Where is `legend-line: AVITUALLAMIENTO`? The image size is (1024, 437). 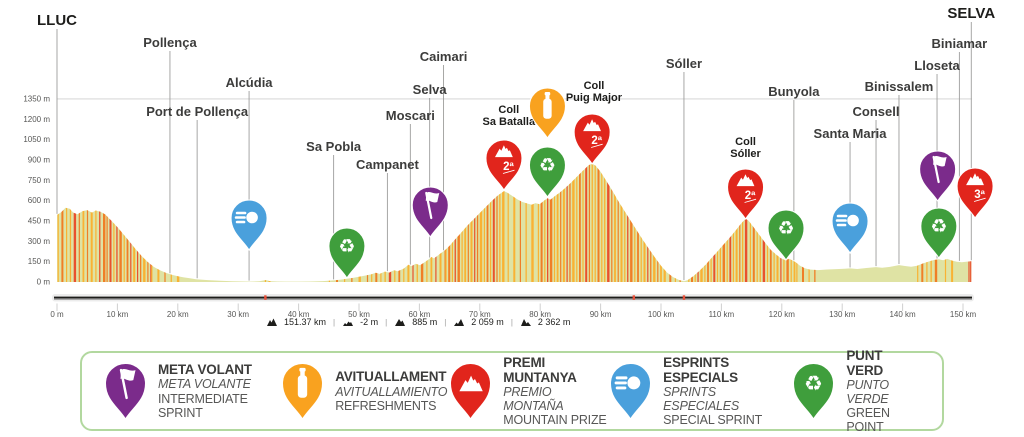
legend-line: AVITUALLAMIENTO is located at coordinates (391, 391).